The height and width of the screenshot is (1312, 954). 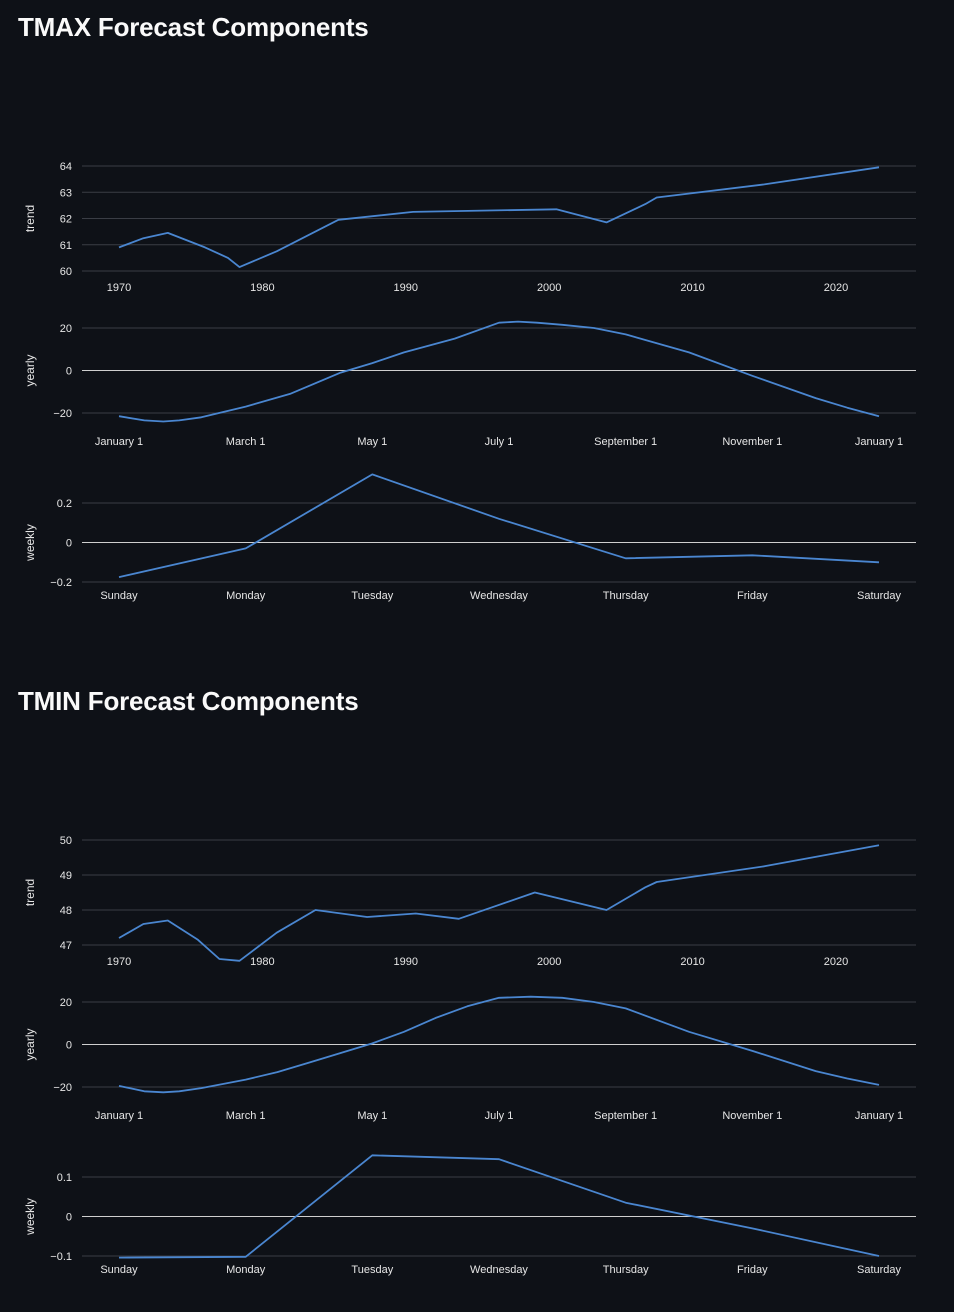 What do you see at coordinates (30, 1217) in the screenshot?
I see `tmin-weekly-axis-title: weekly` at bounding box center [30, 1217].